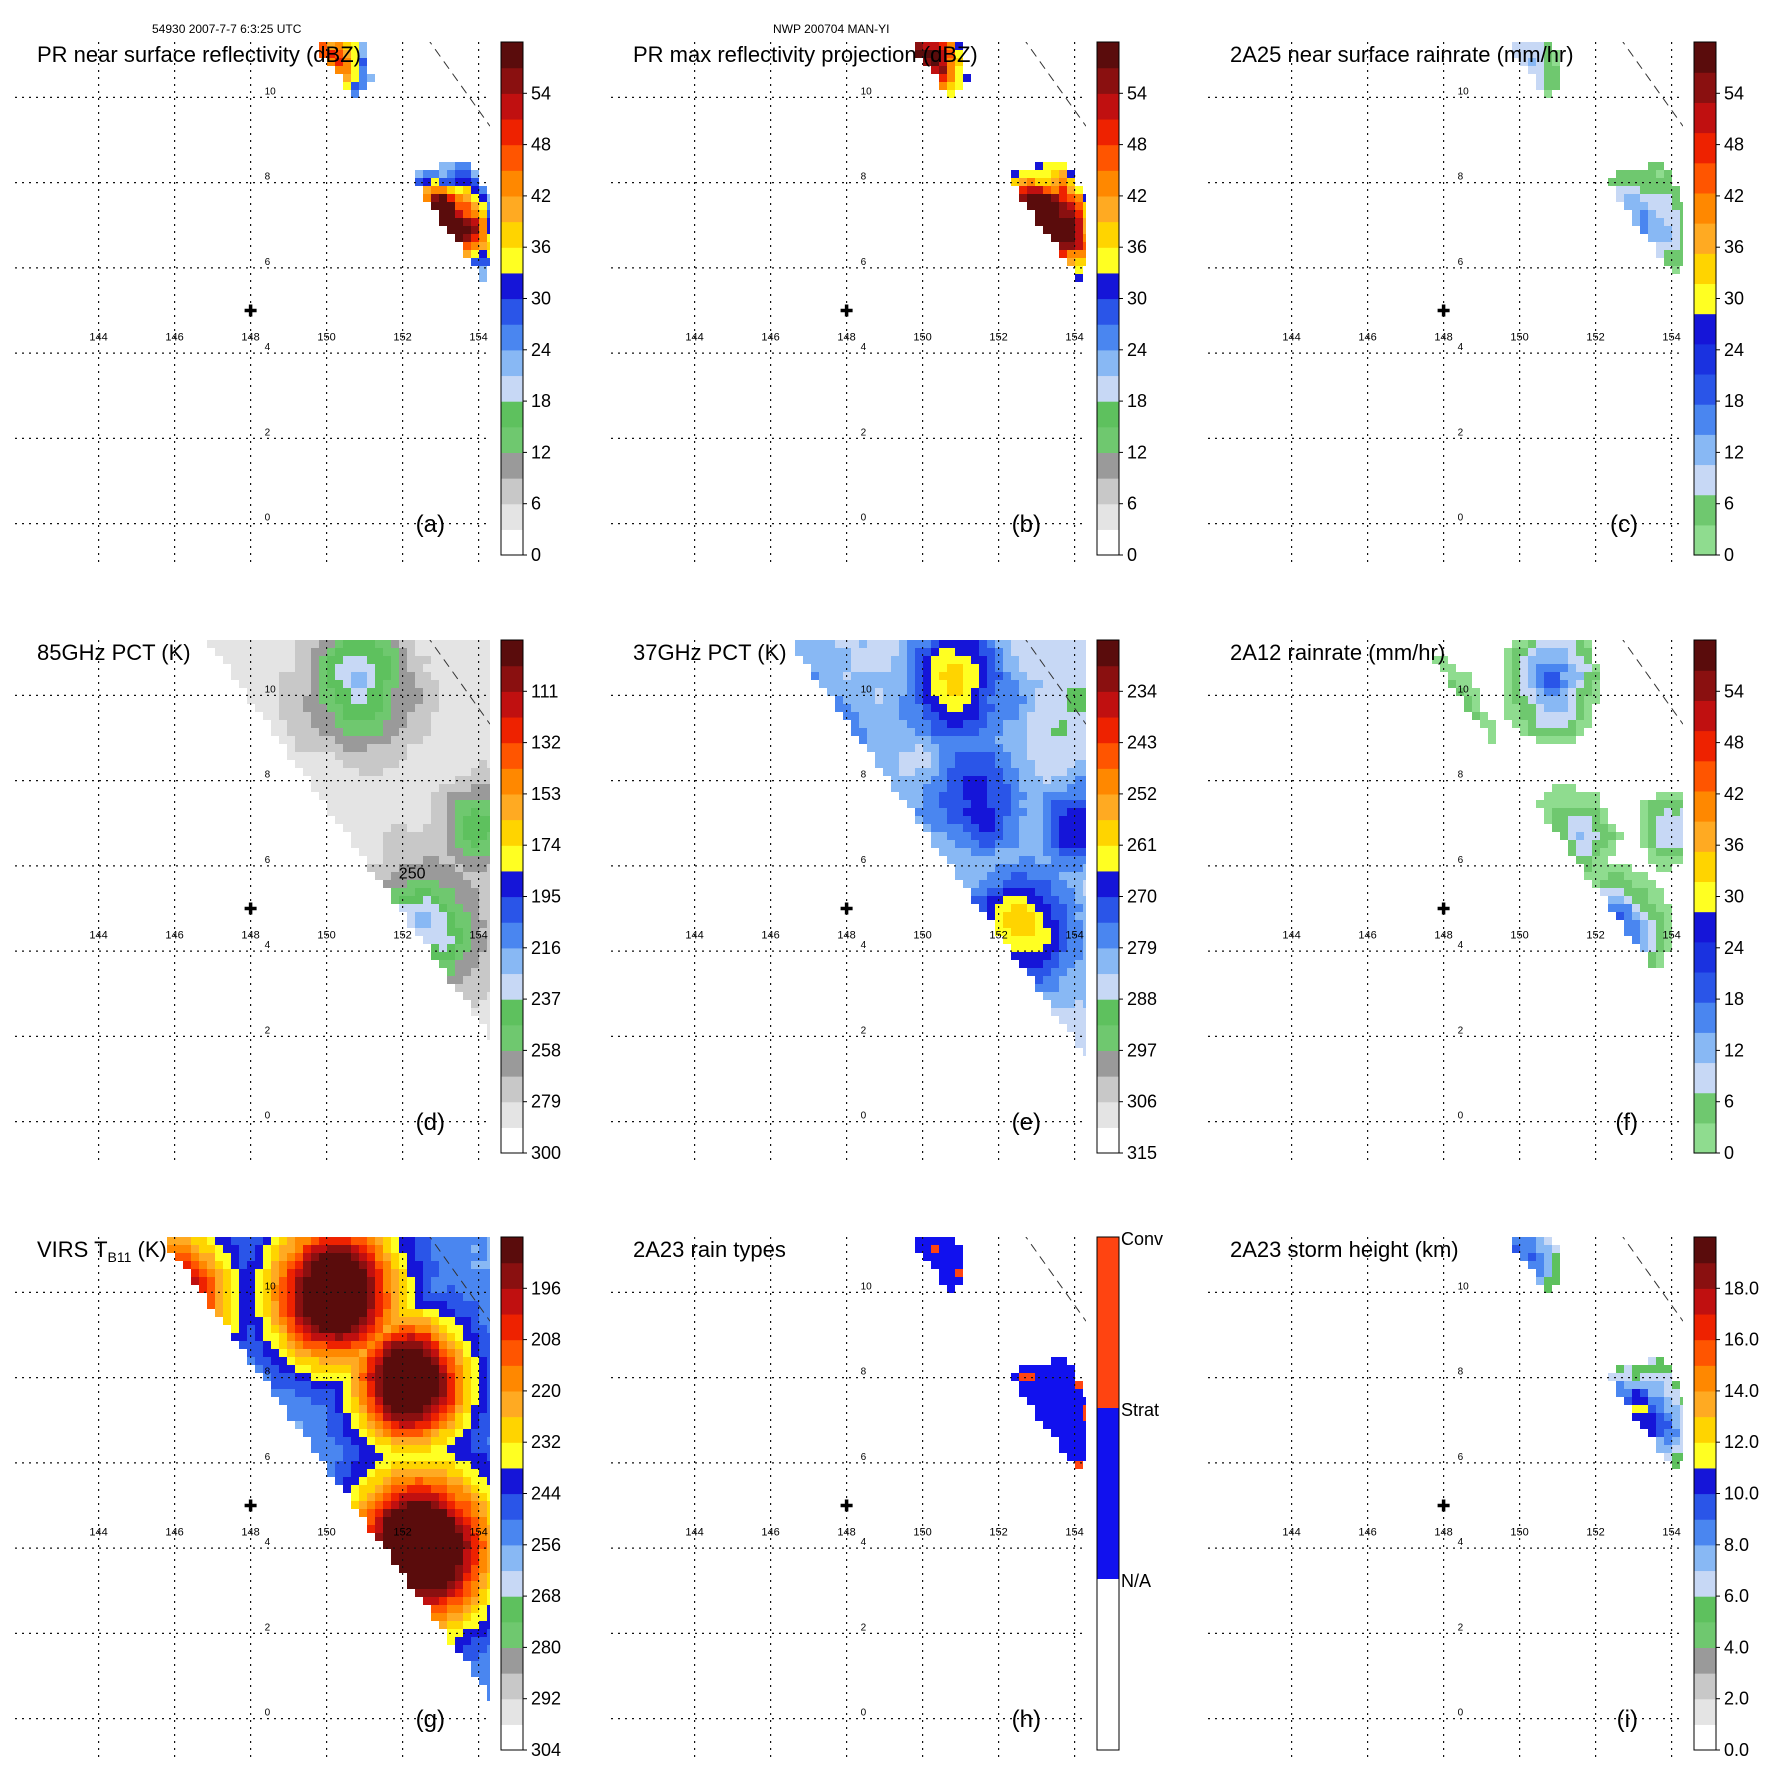  Describe the element at coordinates (271, 1286) in the screenshot. I see `lat-tick-label: 10` at that location.